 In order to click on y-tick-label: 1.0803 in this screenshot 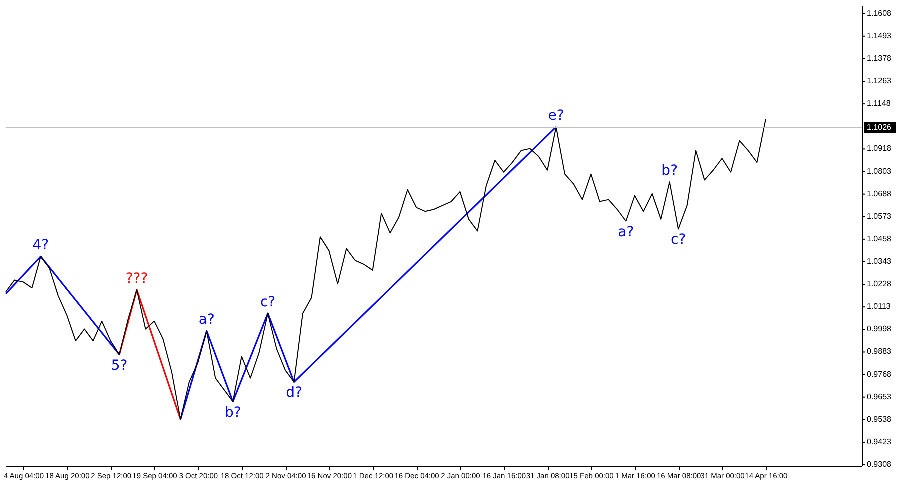, I will do `click(879, 171)`.